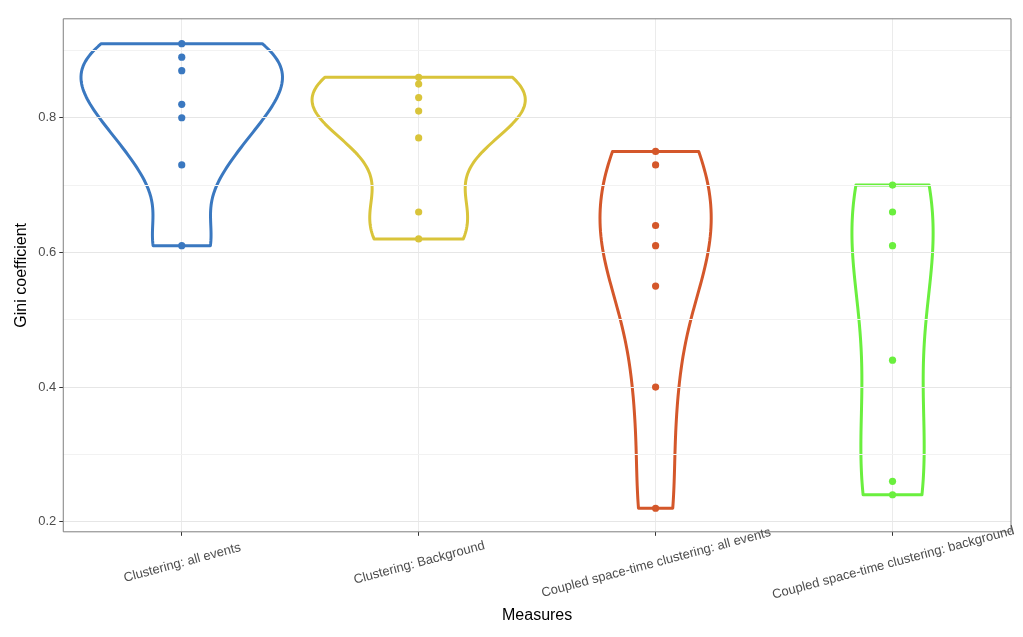 The width and height of the screenshot is (1023, 637). What do you see at coordinates (537, 614) in the screenshot?
I see `x-axis-title: Measures` at bounding box center [537, 614].